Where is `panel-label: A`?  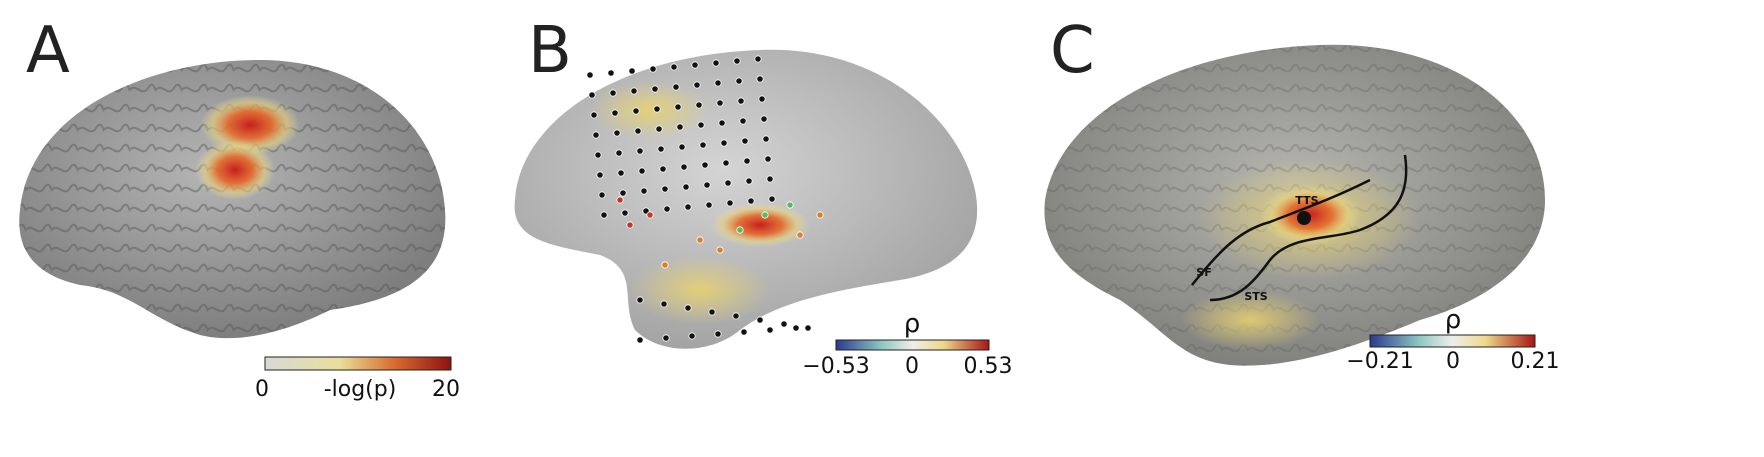
panel-label: A is located at coordinates (48, 51).